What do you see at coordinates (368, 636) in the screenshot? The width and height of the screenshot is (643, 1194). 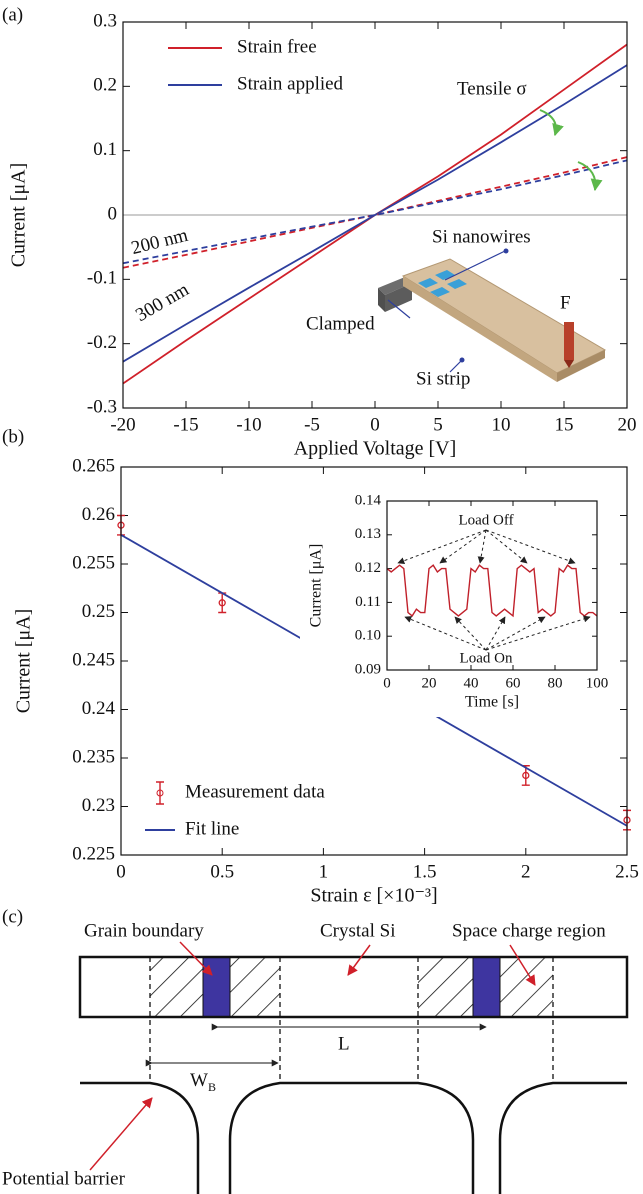 I see `y-tick-label: 0.10` at bounding box center [368, 636].